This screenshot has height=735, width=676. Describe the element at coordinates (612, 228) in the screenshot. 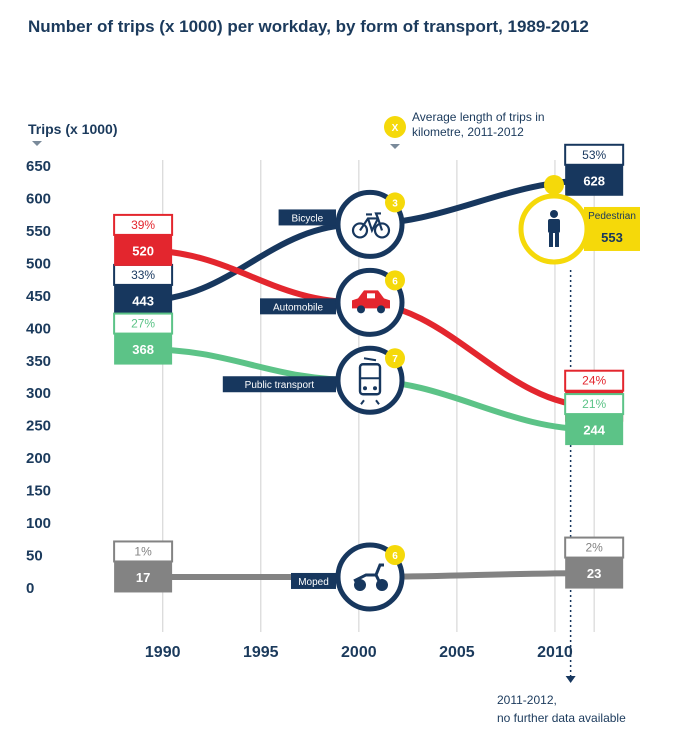

I see `pedestrian-box` at that location.